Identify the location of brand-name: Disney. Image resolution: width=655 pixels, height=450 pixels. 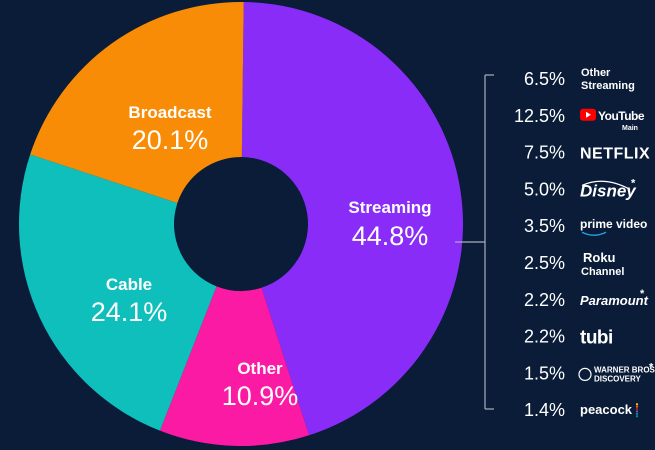
(608, 190).